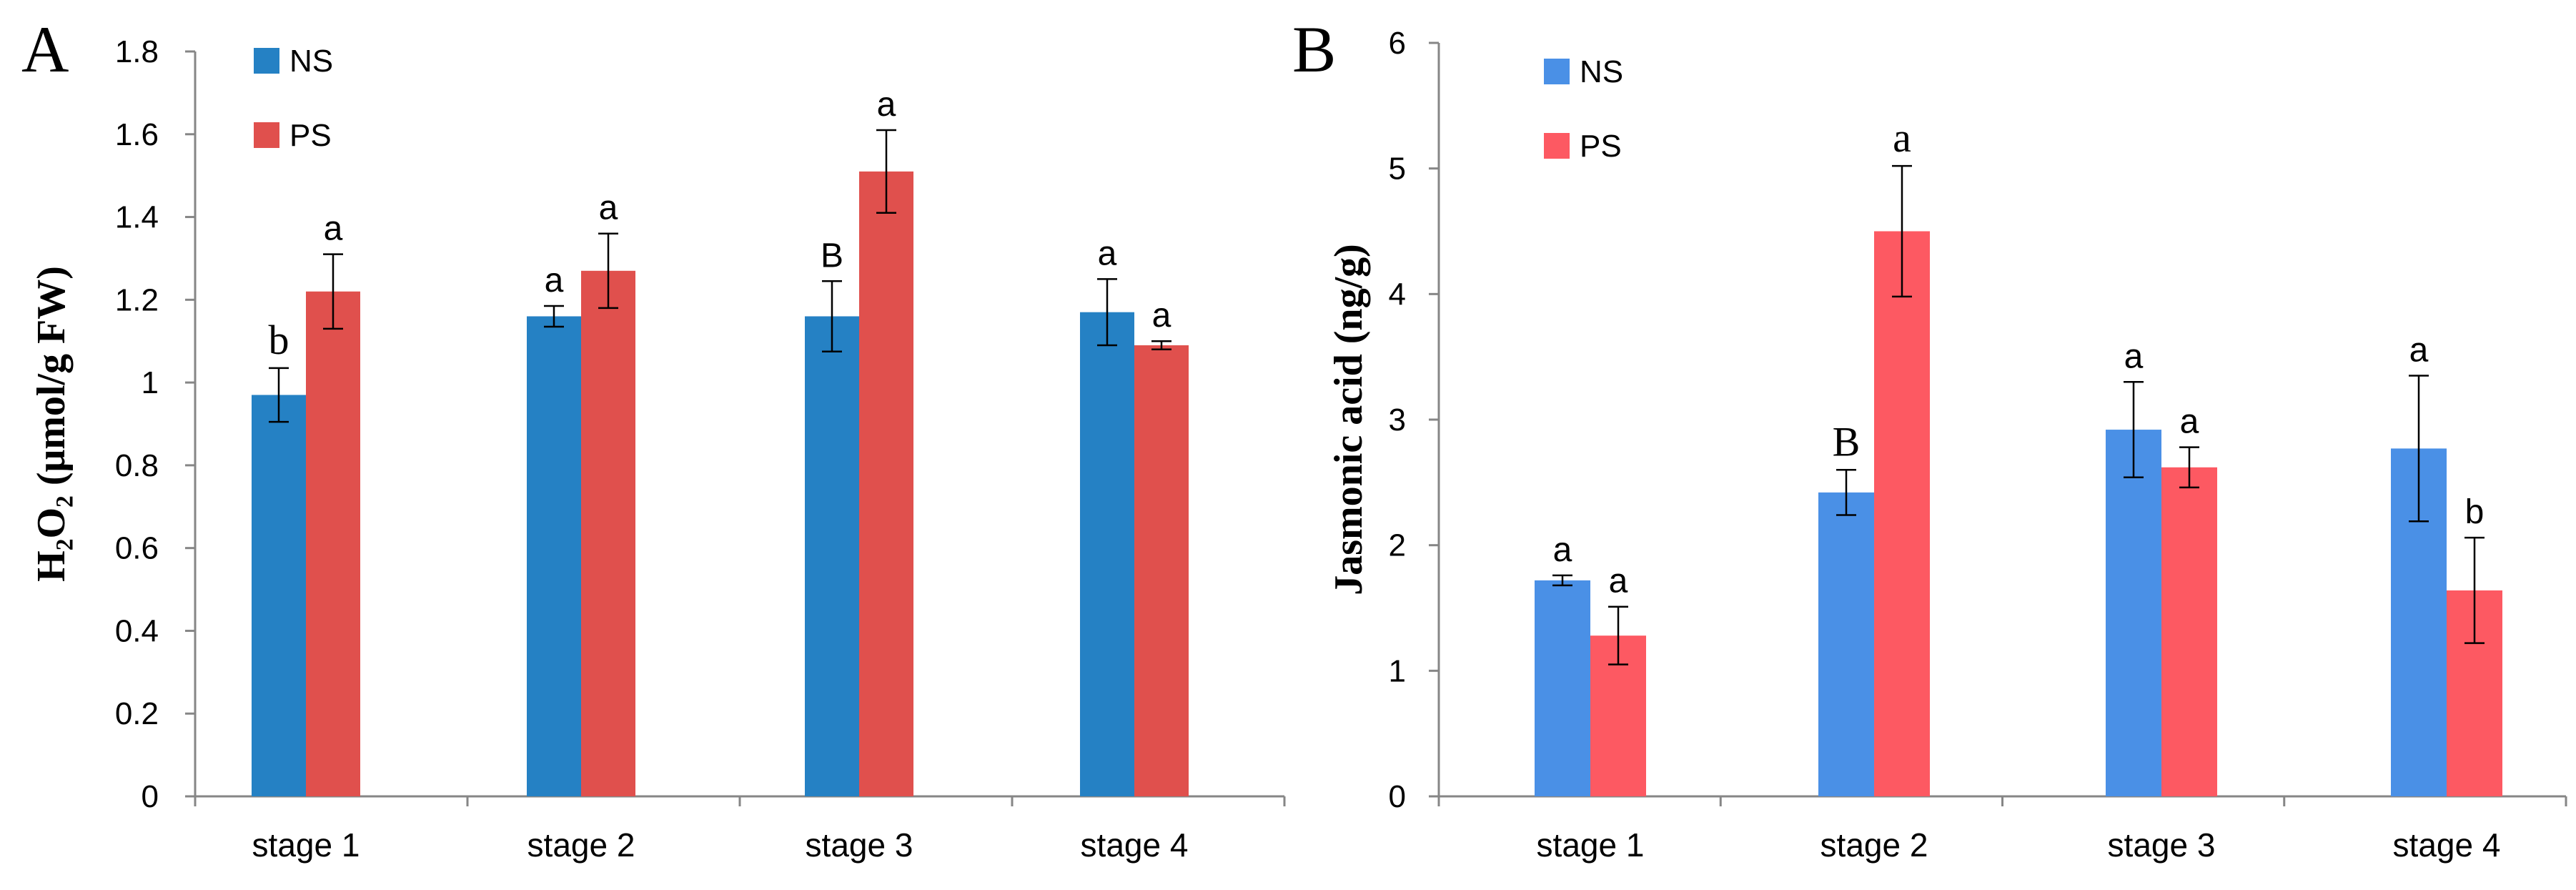 The image size is (2576, 890). Describe the element at coordinates (51, 424) in the screenshot. I see `y-axis-label: H₂O₂ (μmol/g FW)` at that location.